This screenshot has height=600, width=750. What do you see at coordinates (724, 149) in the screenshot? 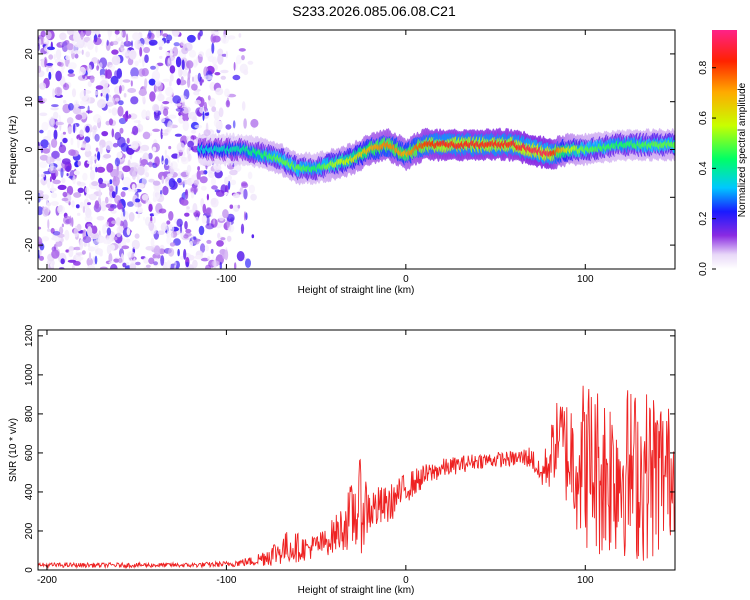
I see `colorbar` at bounding box center [724, 149].